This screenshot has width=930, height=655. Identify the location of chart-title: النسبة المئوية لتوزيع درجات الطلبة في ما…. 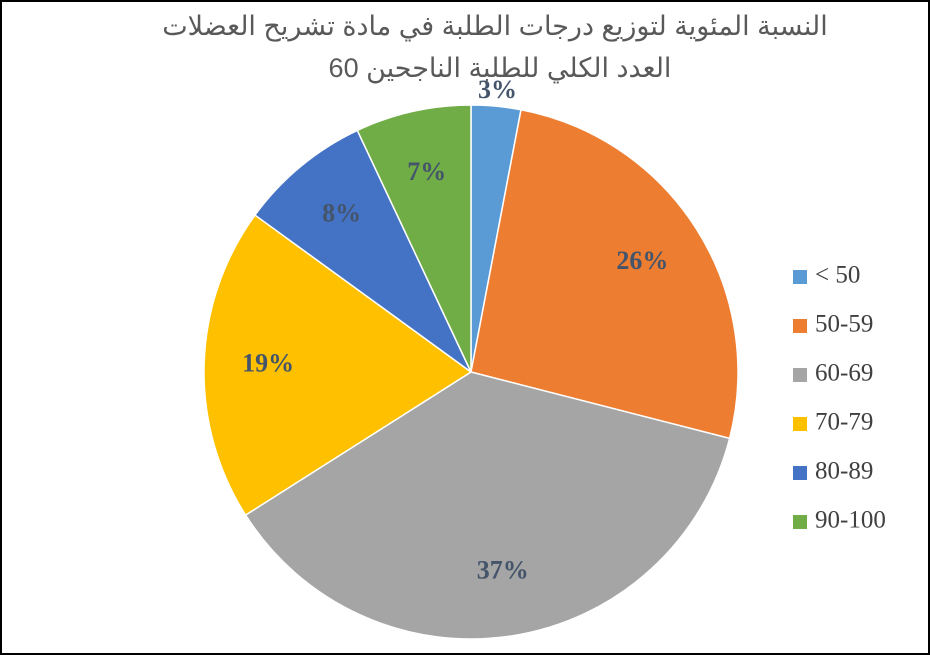
(495, 26).